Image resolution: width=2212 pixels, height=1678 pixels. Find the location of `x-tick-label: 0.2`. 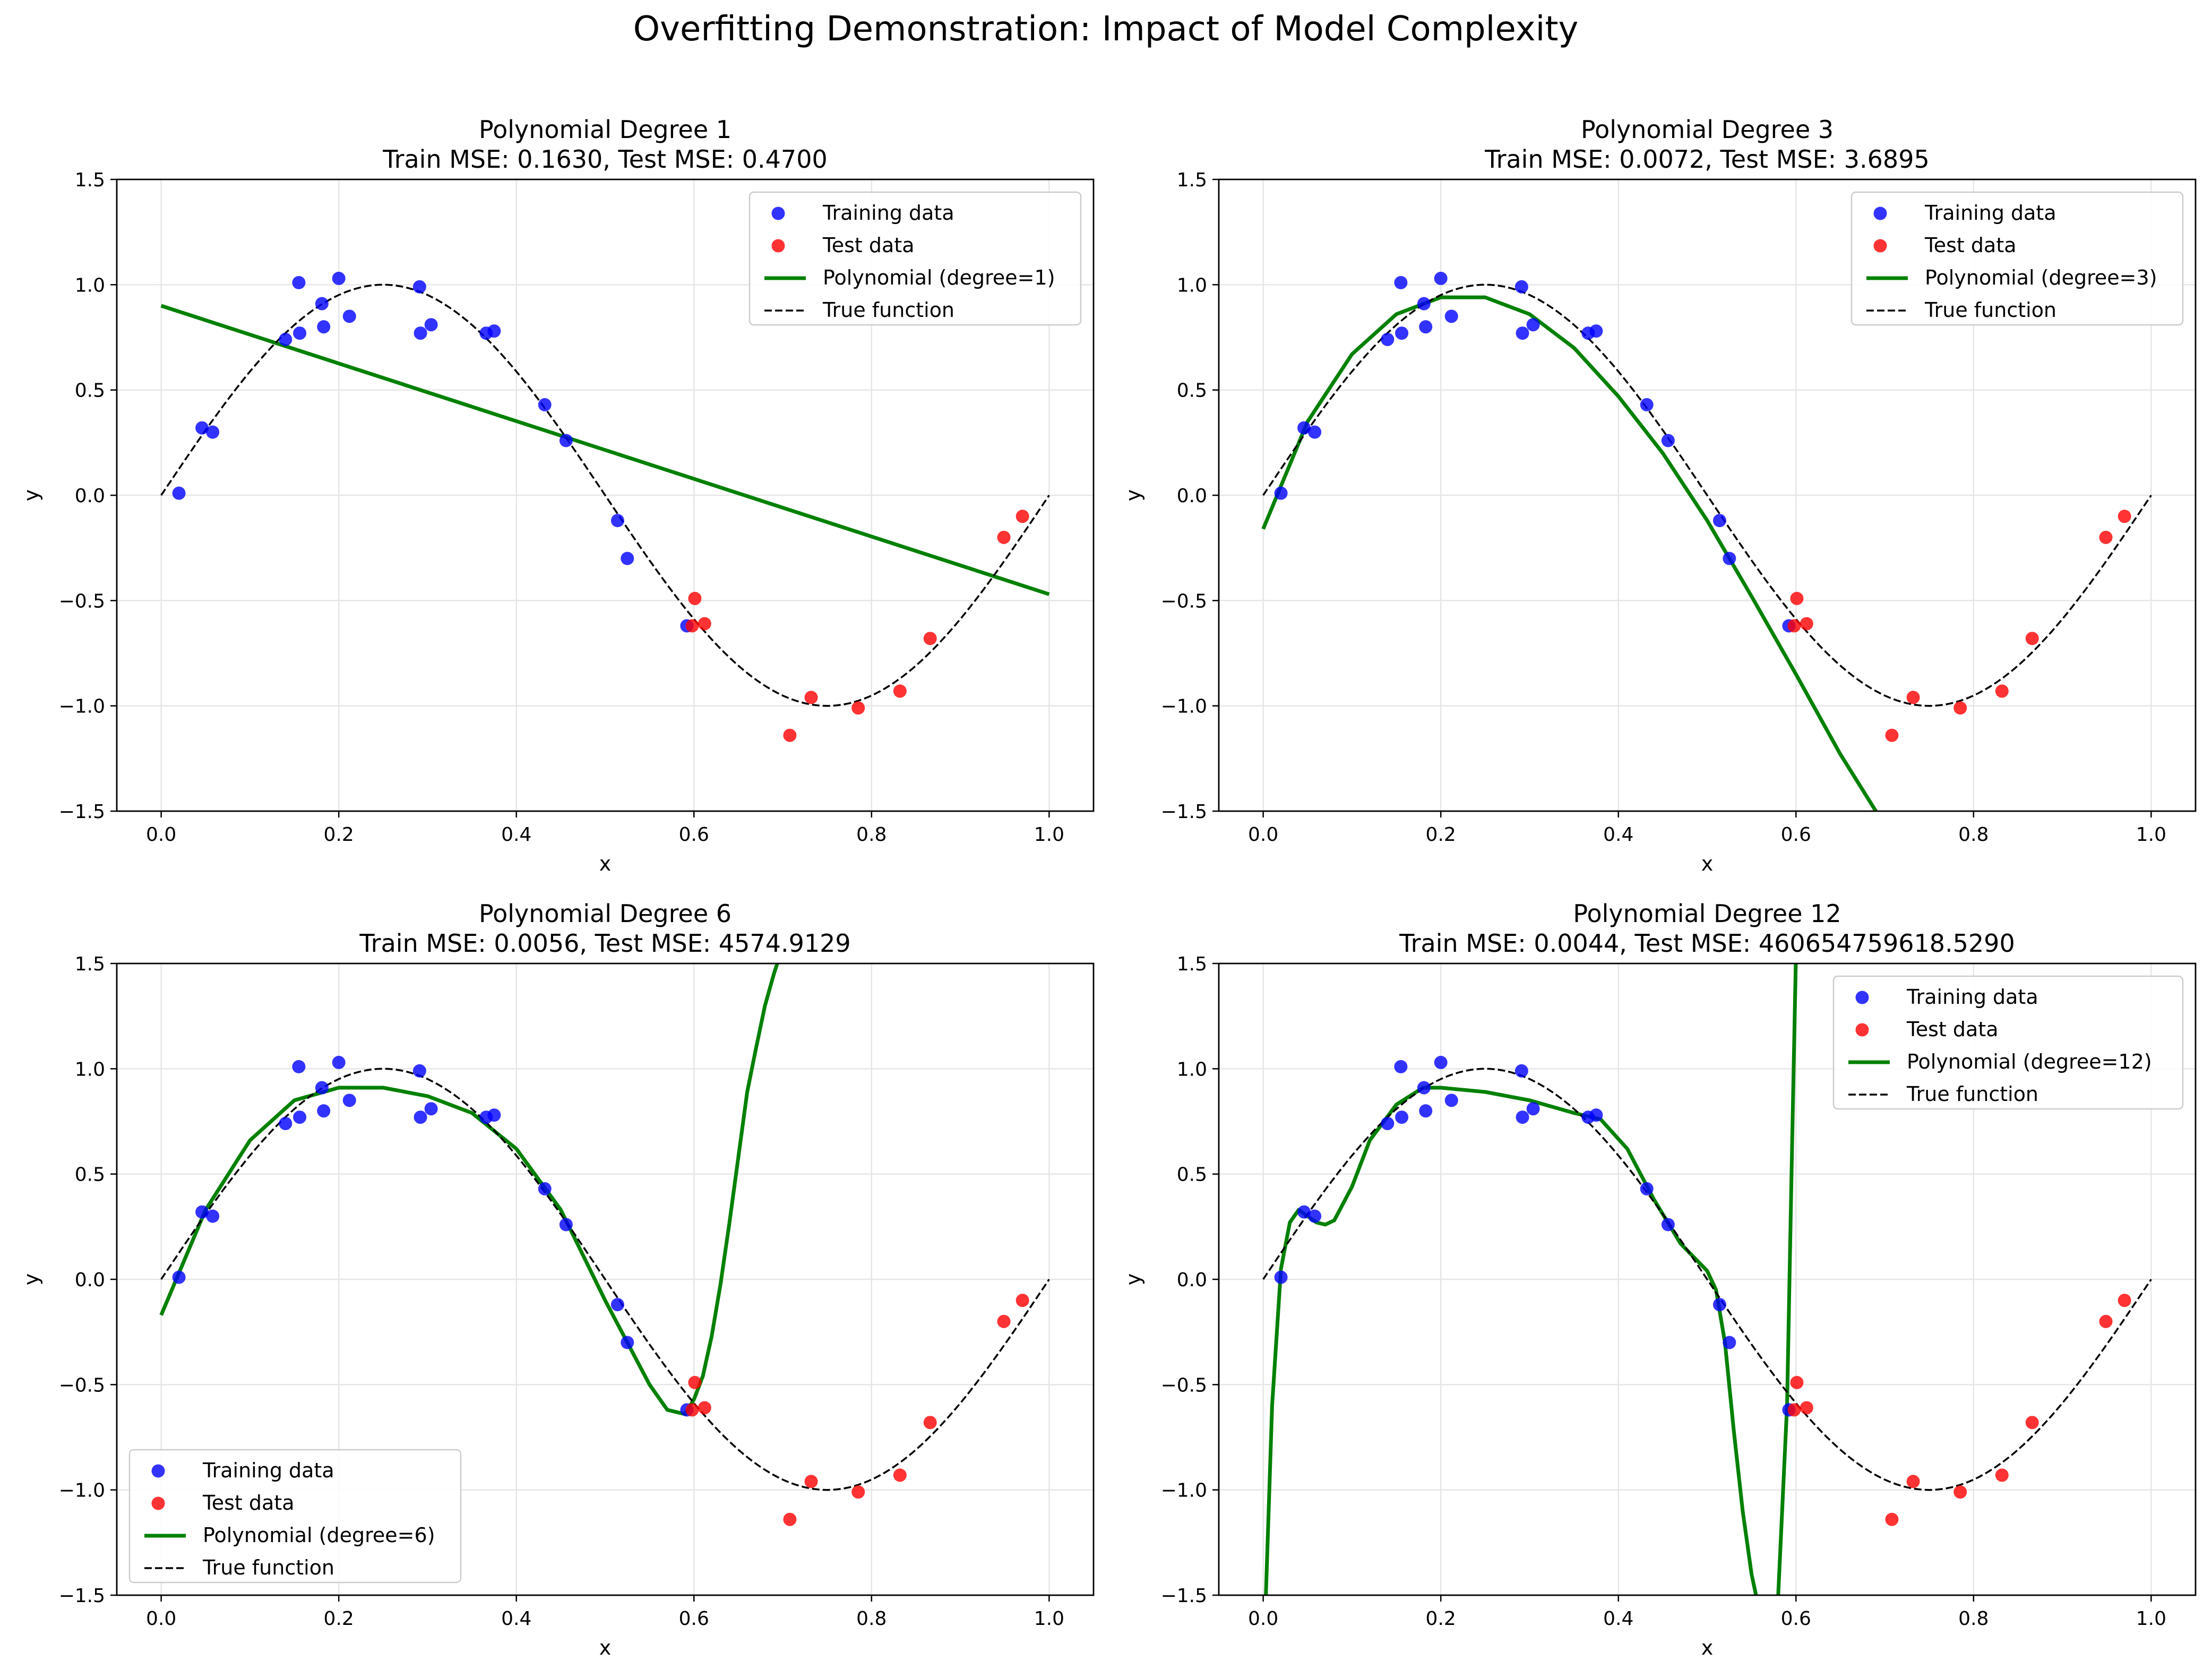

x-tick-label: 0.2 is located at coordinates (339, 835).